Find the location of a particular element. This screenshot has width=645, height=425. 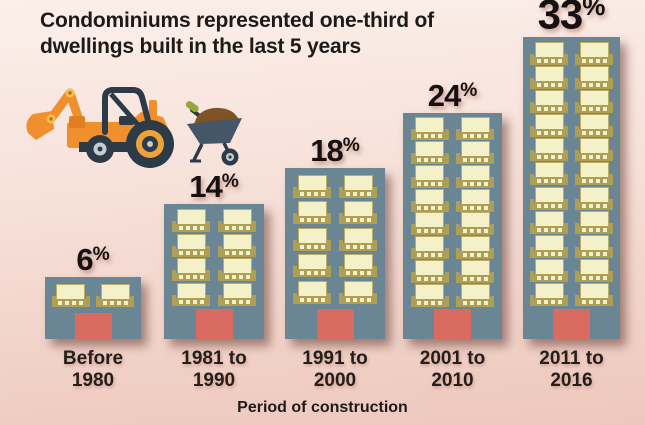

bar-group-2001-2010: 24% 2001 to 2010 is located at coordinates (452, 235).